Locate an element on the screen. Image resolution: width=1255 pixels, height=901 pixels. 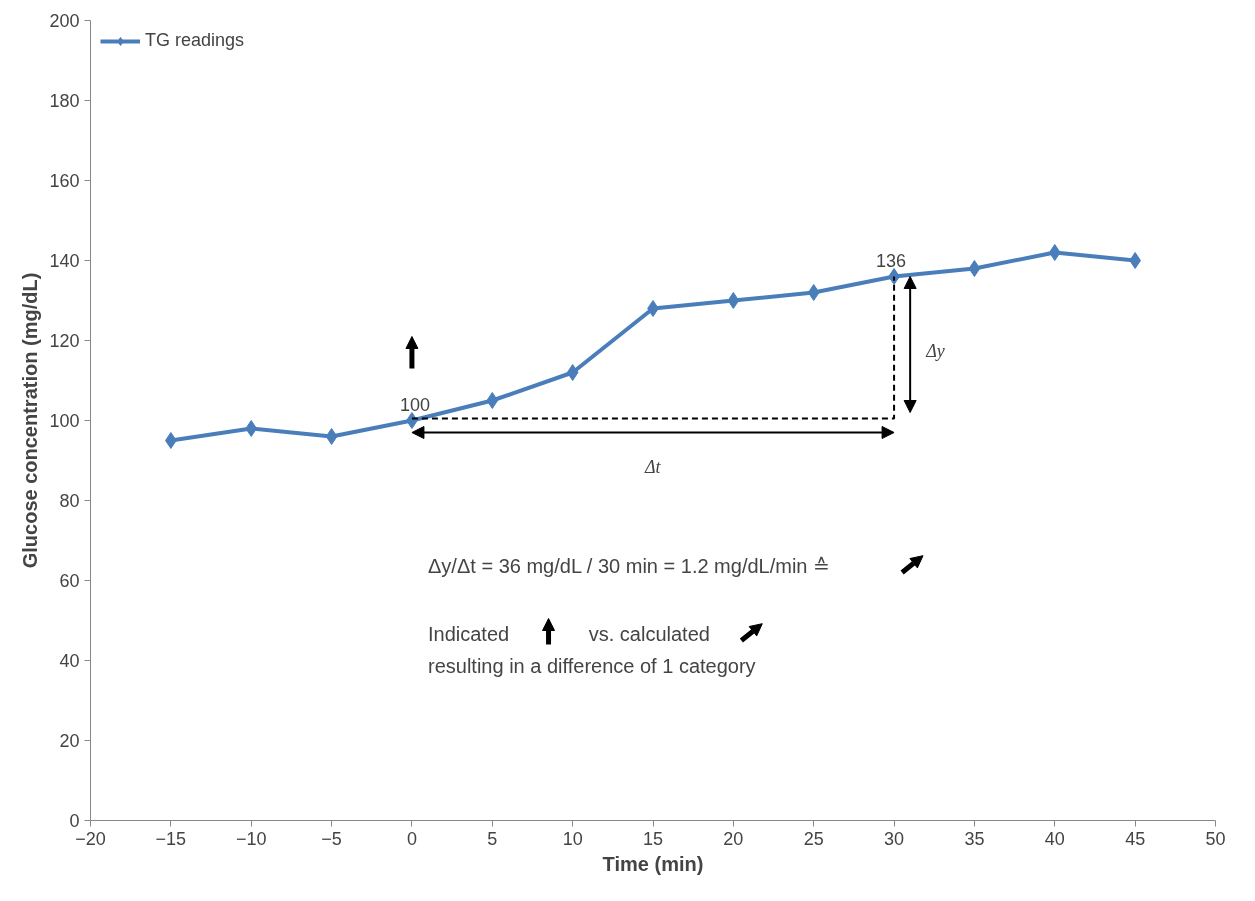
x-tick-label: −20 is located at coordinates (90, 838).